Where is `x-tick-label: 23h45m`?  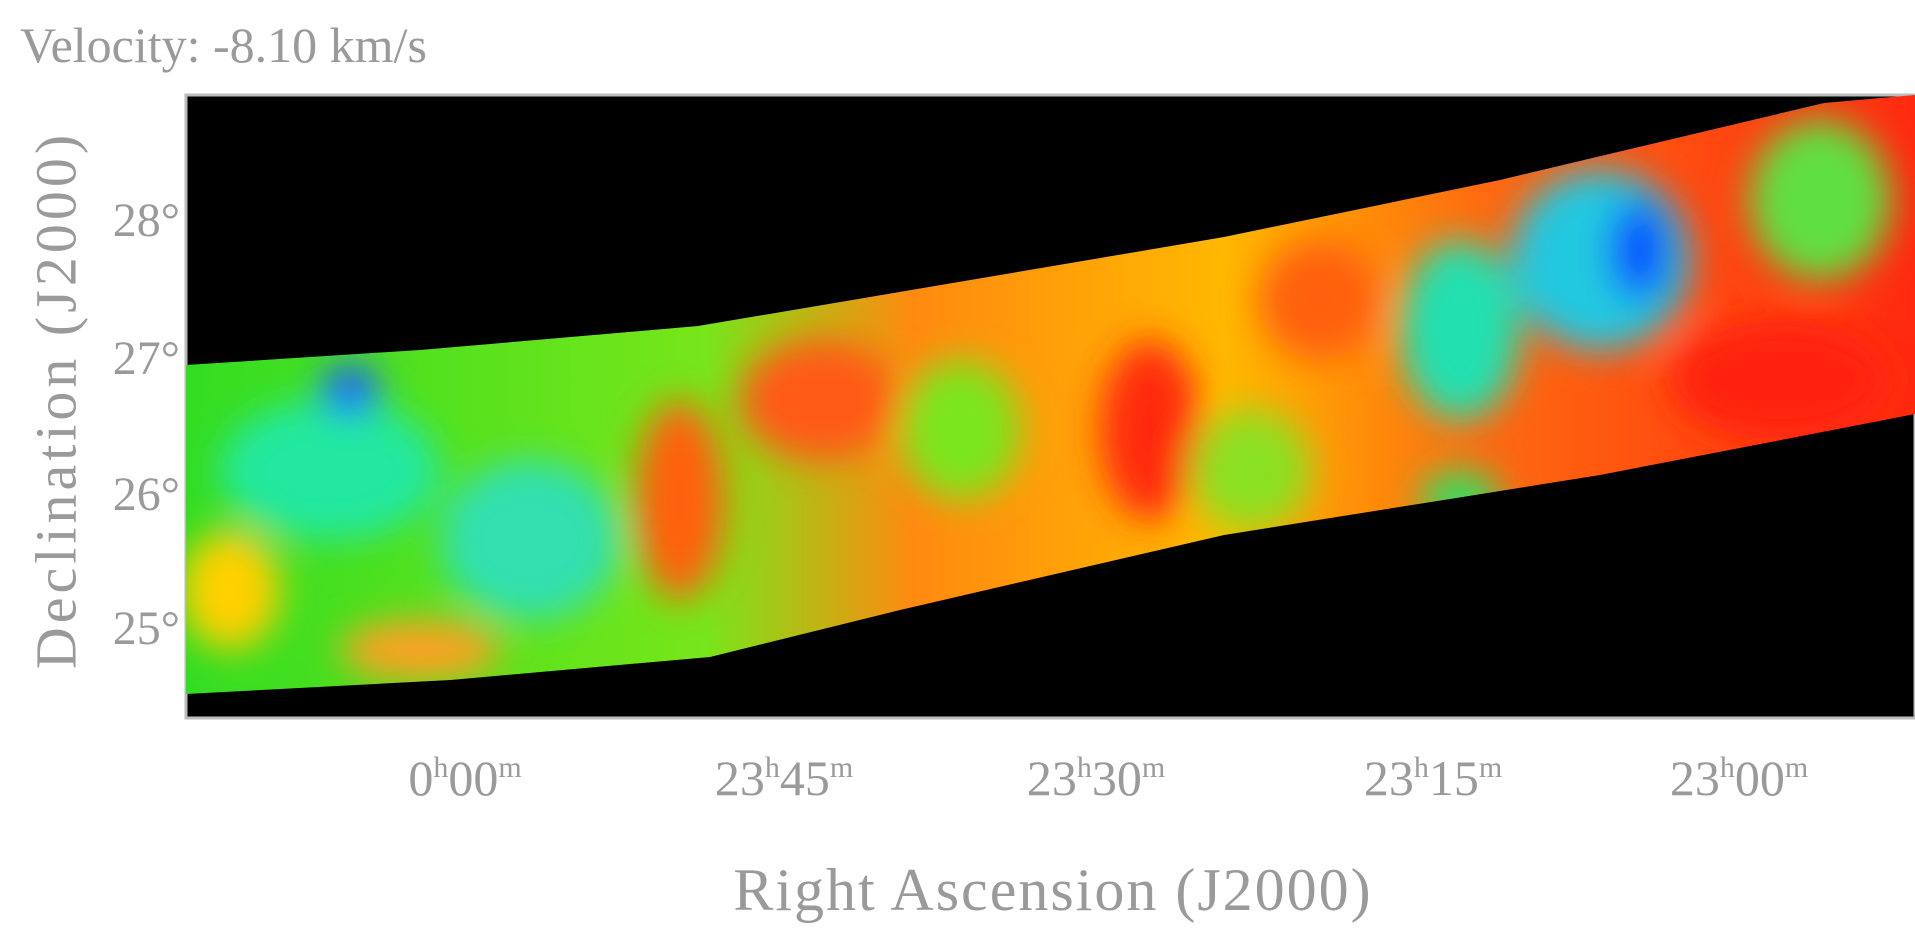
x-tick-label: 23h45m is located at coordinates (784, 778).